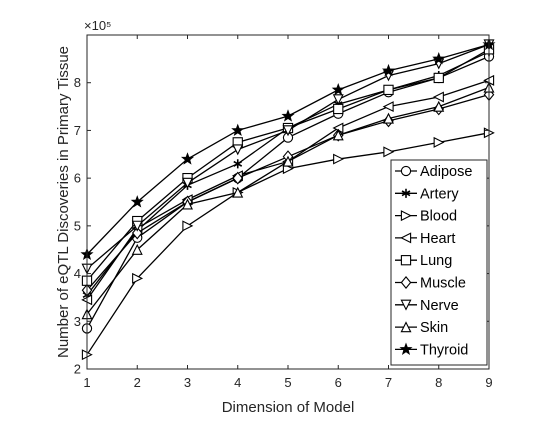  Describe the element at coordinates (444, 350) in the screenshot. I see `legend-label-thyroid: Thyroid` at that location.